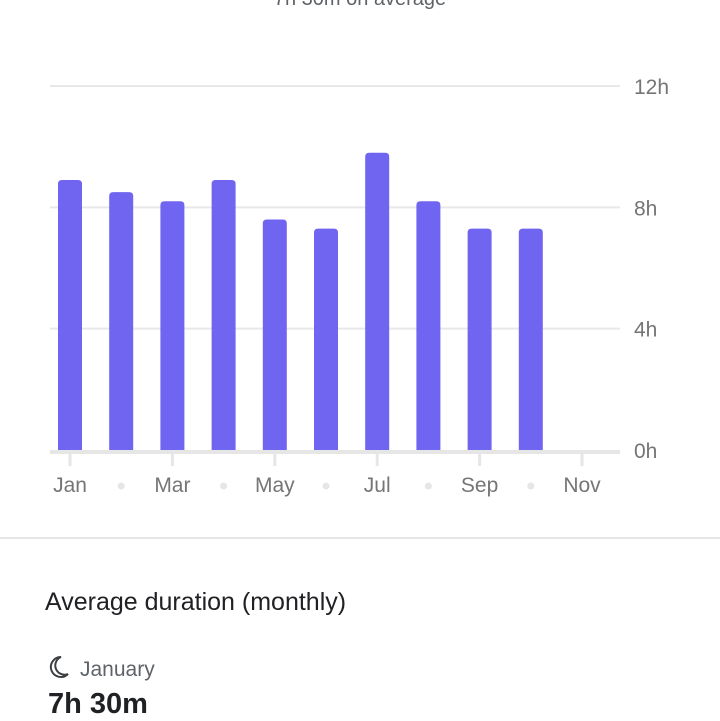  What do you see at coordinates (645, 451) in the screenshot?
I see `y-tick-label: 0h` at bounding box center [645, 451].